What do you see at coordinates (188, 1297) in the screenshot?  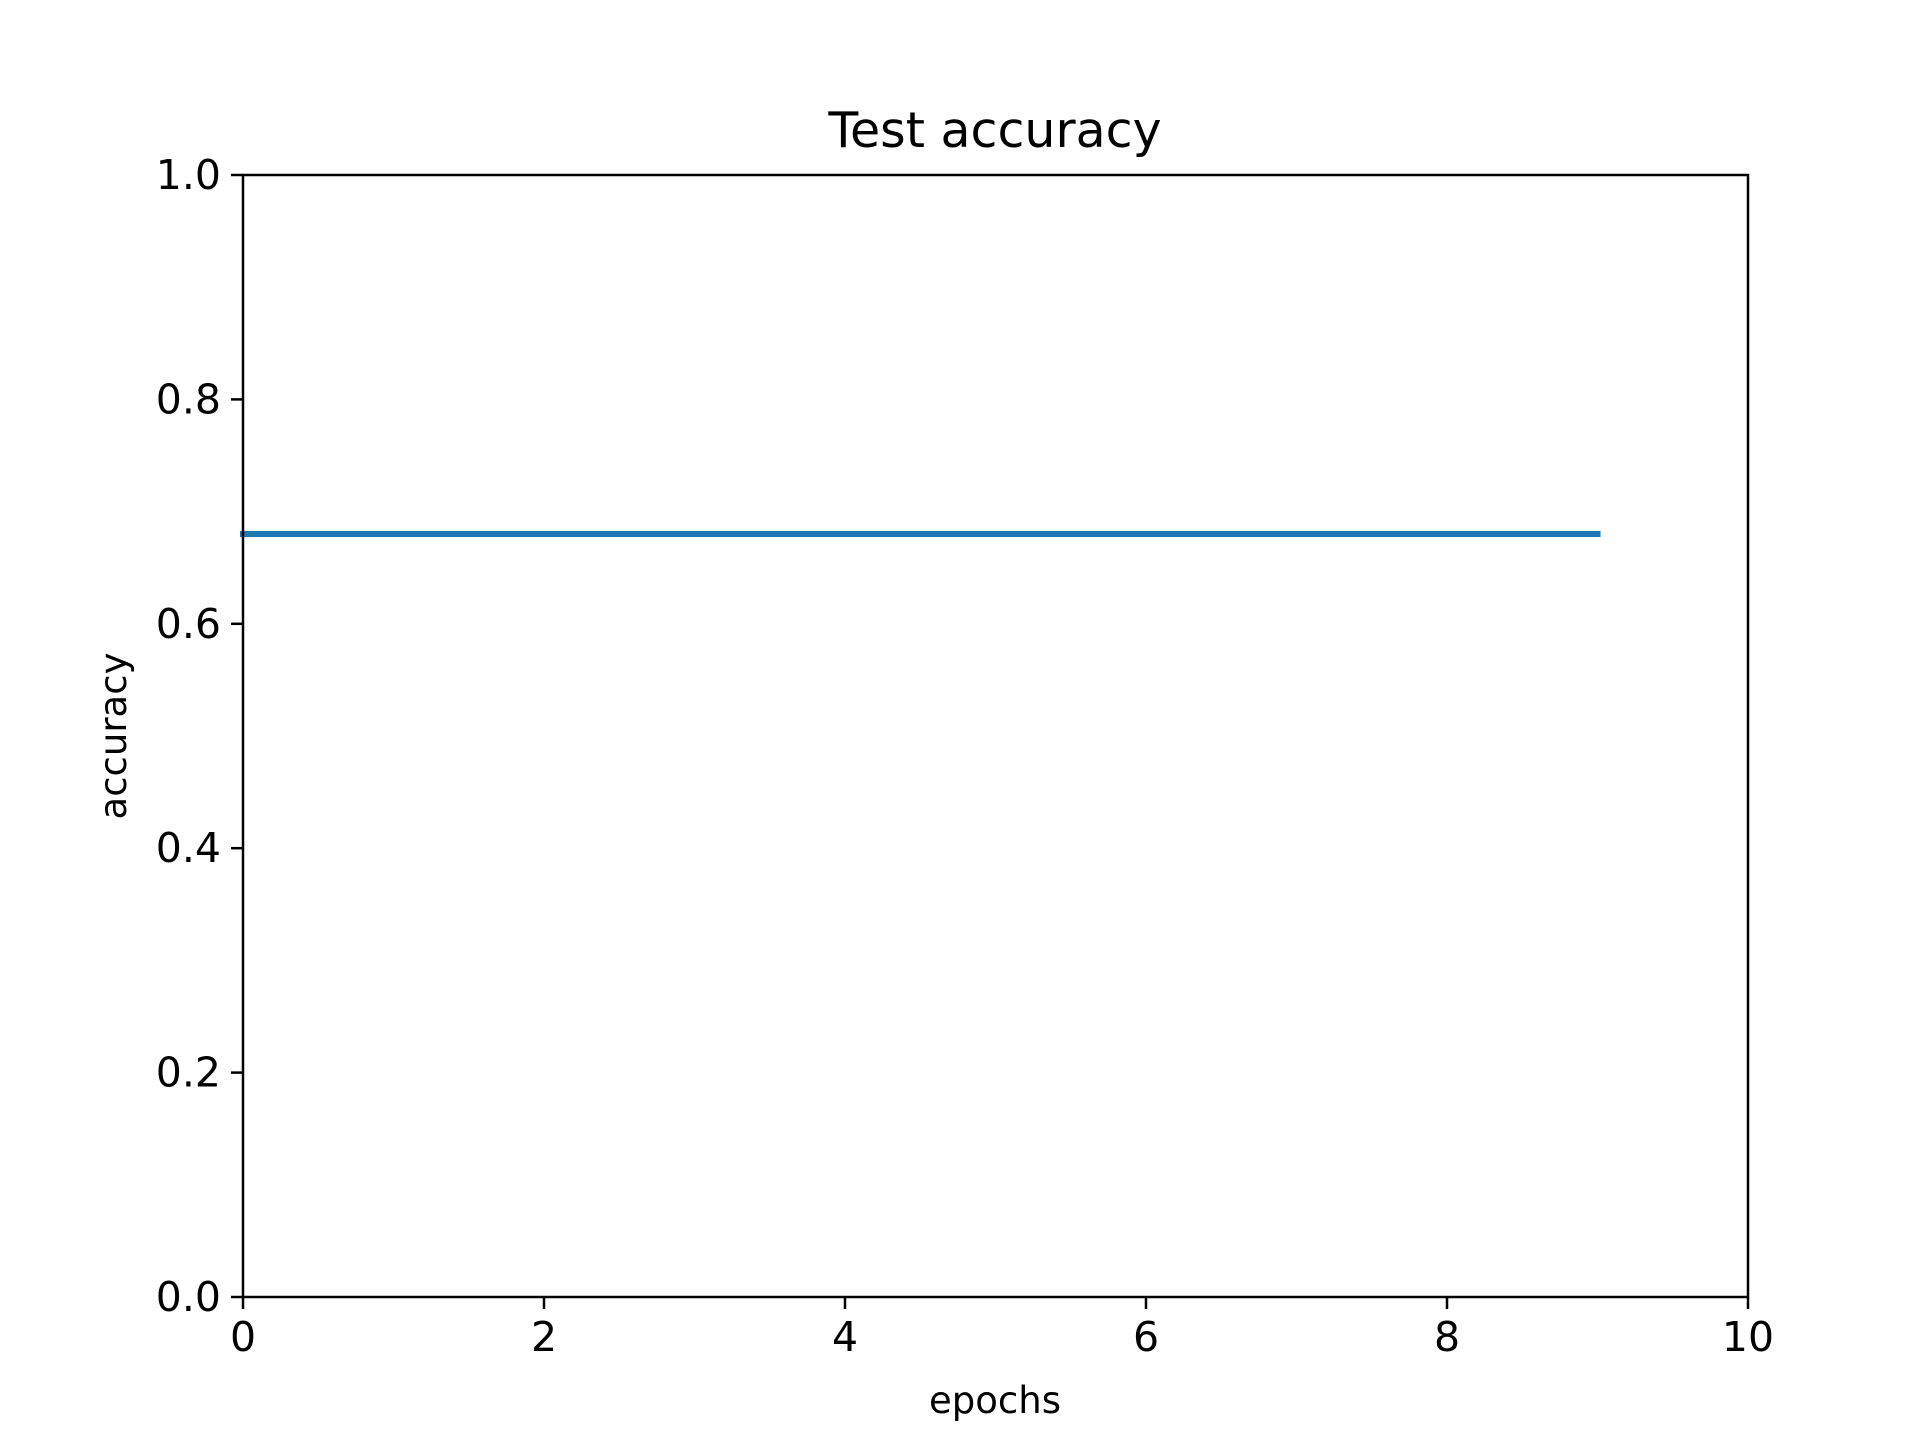 I see `y-tick-label: 0.0` at bounding box center [188, 1297].